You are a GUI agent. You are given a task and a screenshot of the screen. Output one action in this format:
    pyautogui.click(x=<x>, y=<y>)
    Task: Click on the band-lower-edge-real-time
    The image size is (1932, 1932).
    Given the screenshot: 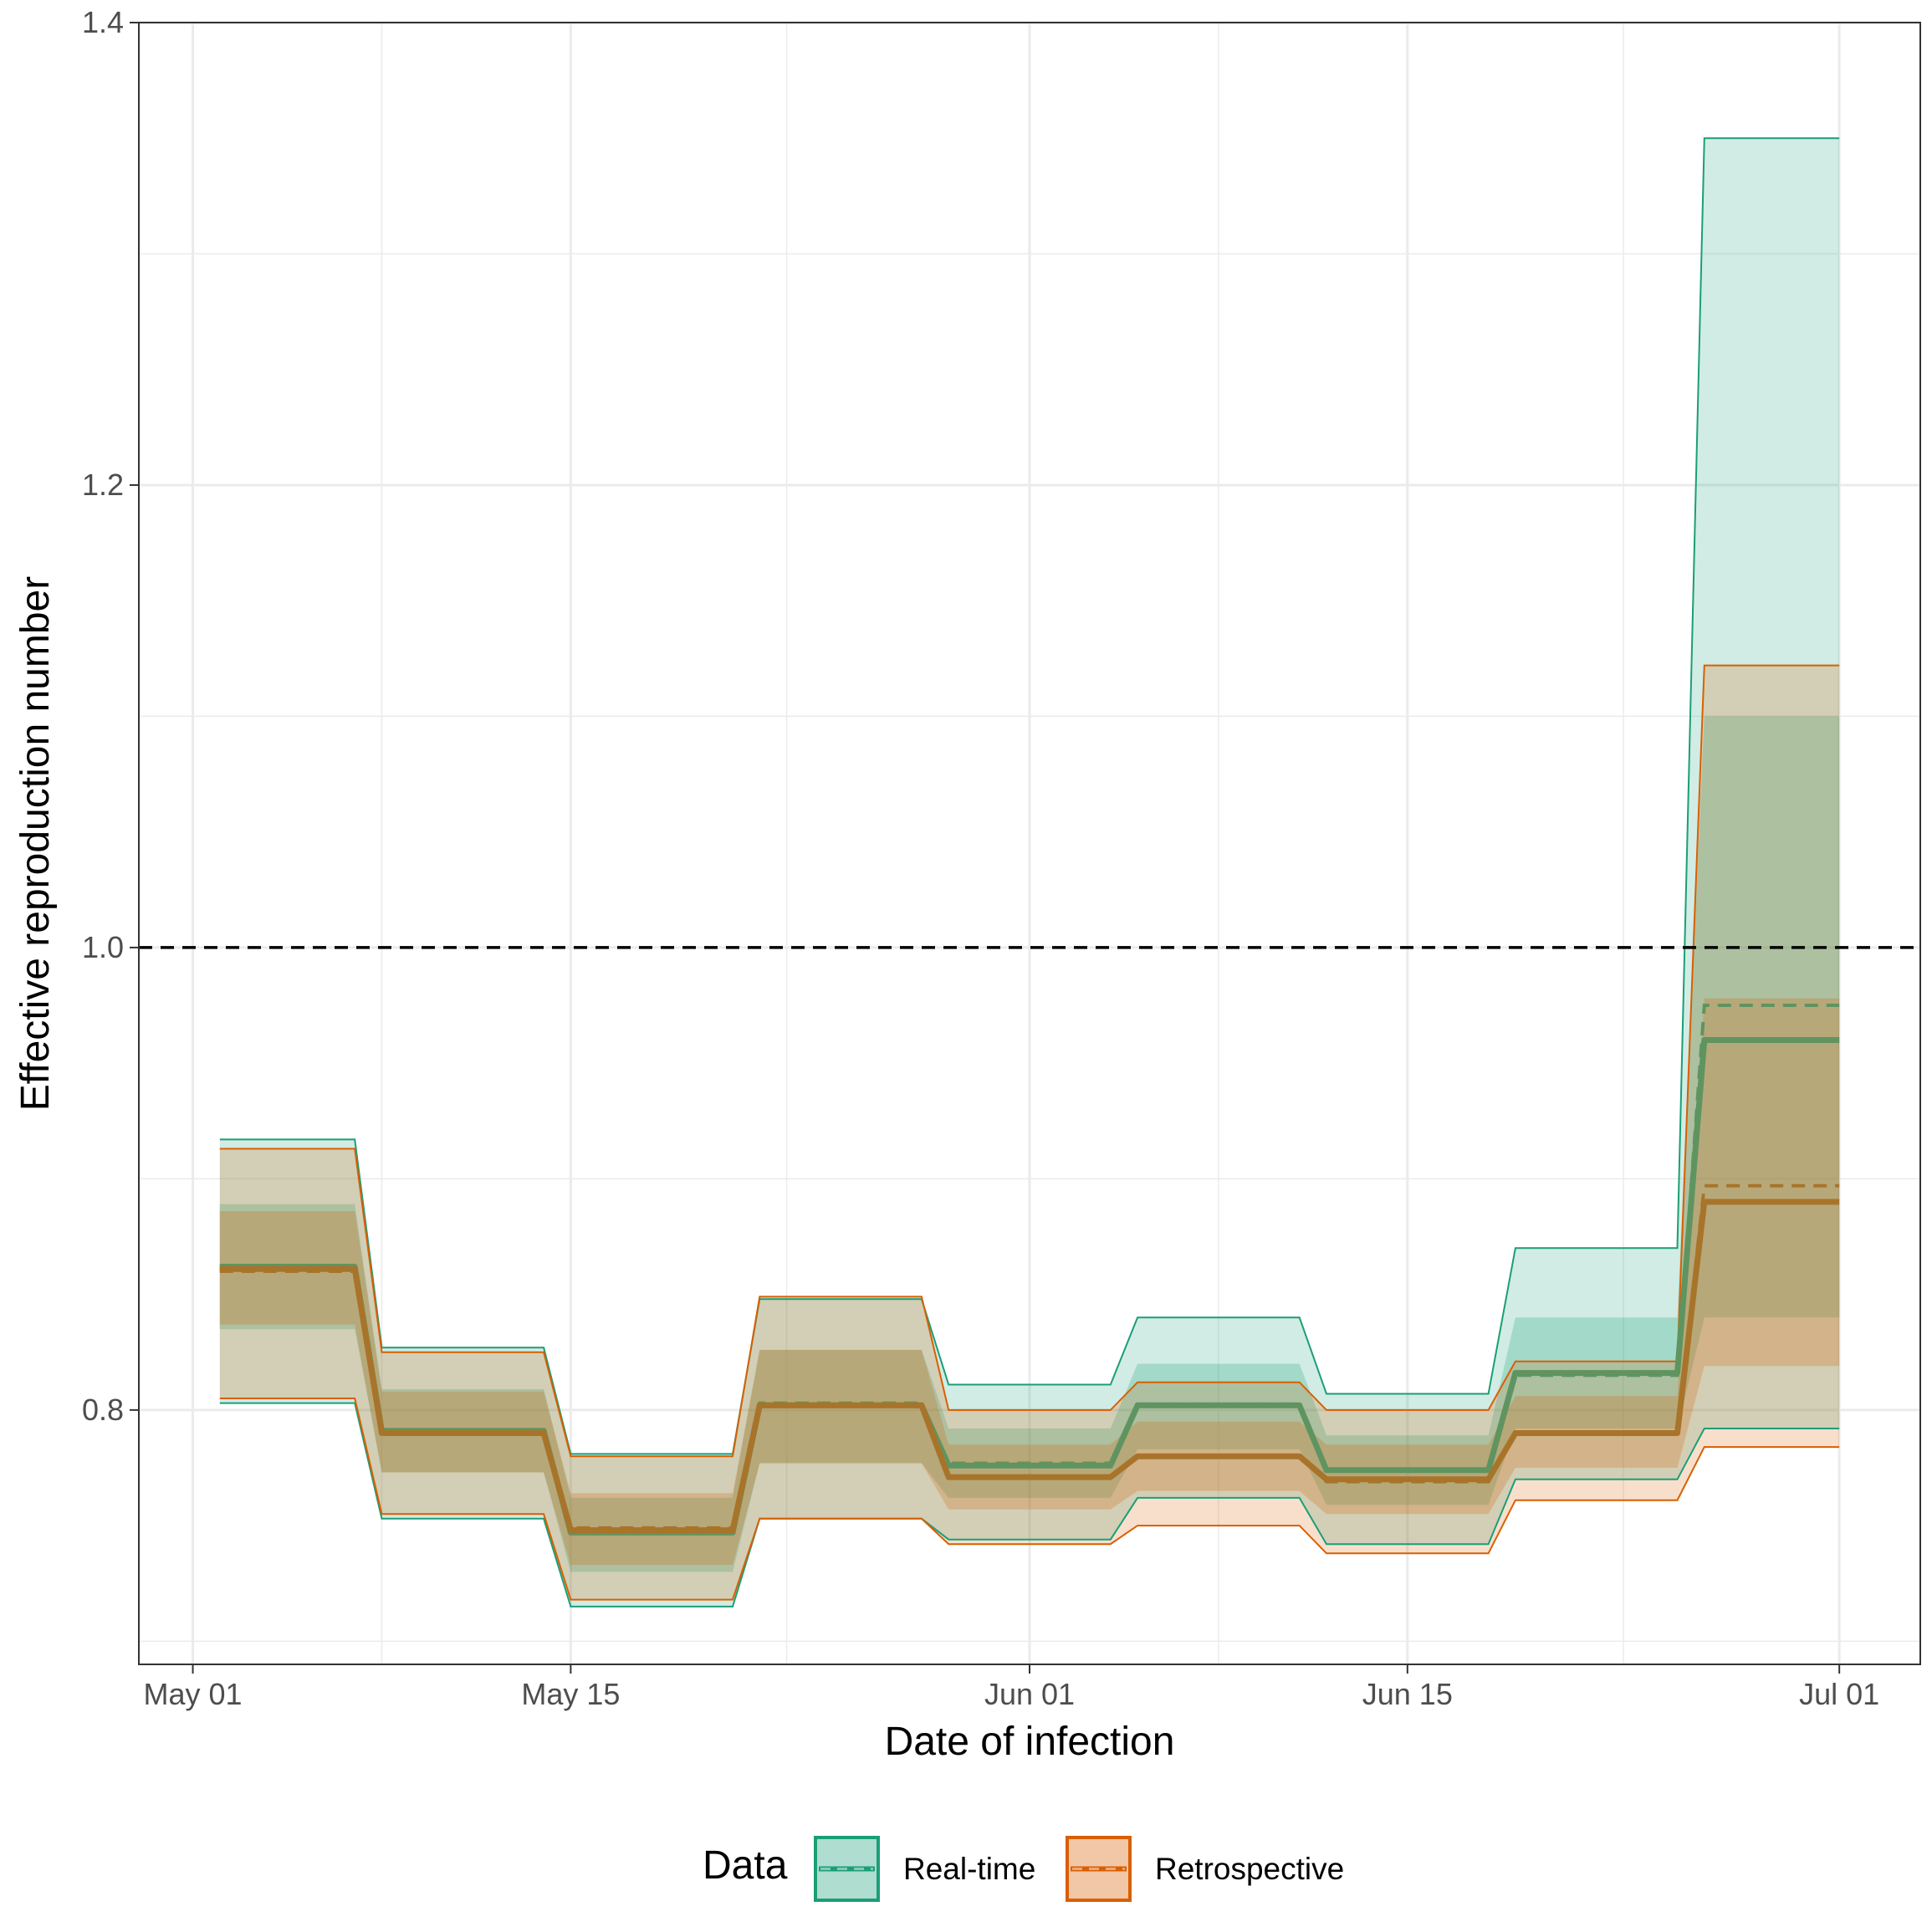 What is the action you would take?
    pyautogui.click(x=1029, y=1504)
    